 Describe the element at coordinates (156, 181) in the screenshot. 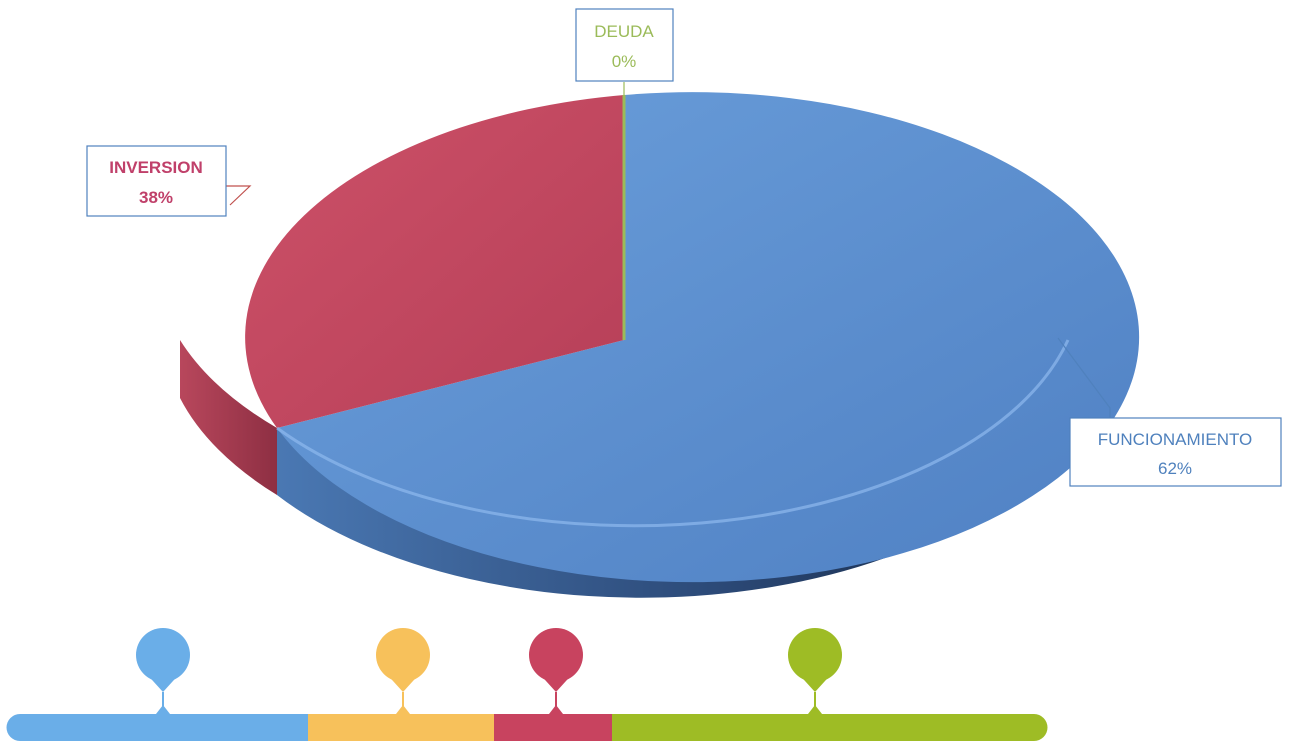

I see `data-label-box-inversion` at that location.